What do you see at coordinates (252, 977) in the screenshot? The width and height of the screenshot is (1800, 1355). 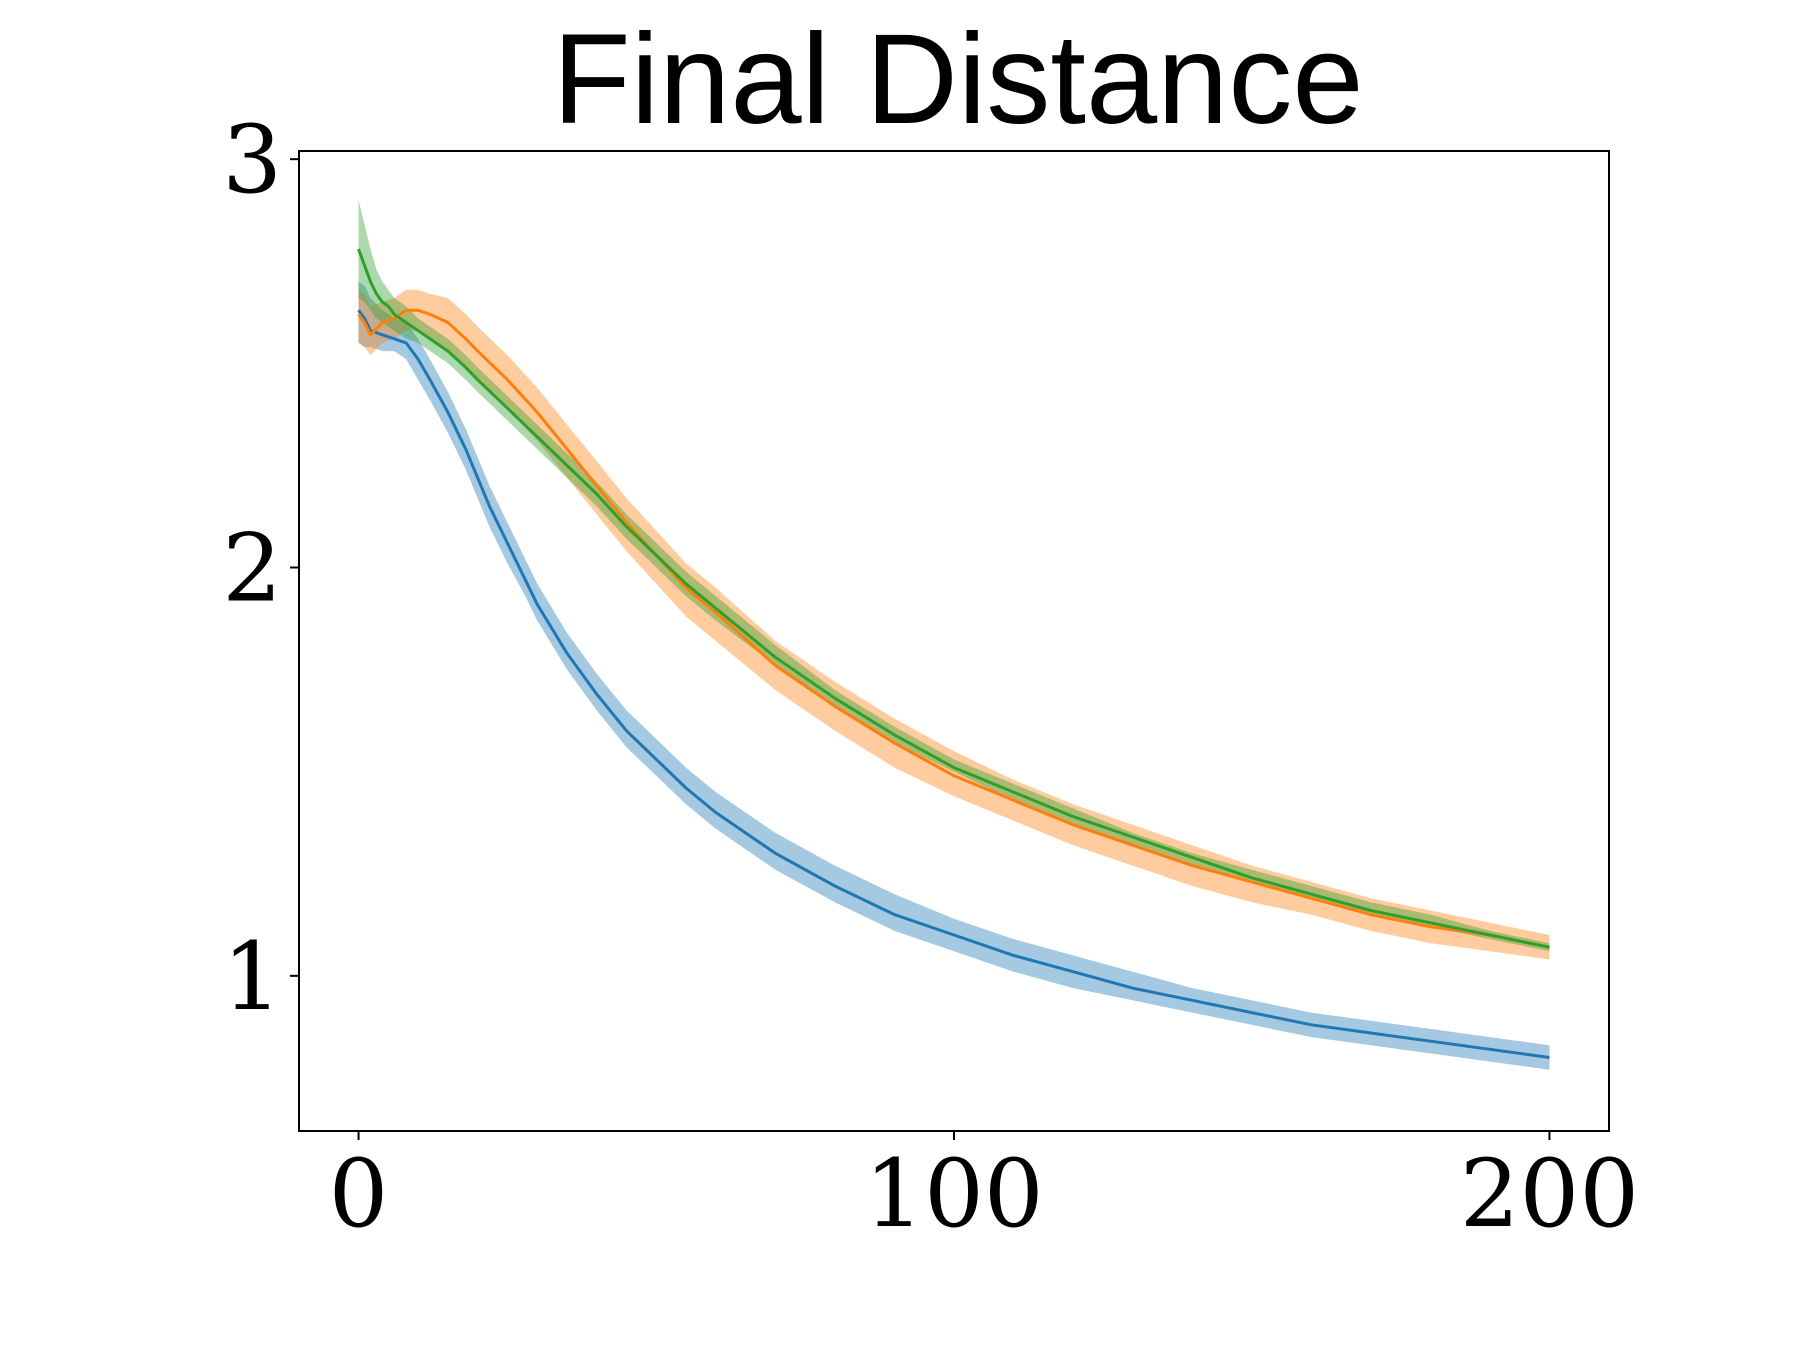 I see `y-tick-label: 1` at bounding box center [252, 977].